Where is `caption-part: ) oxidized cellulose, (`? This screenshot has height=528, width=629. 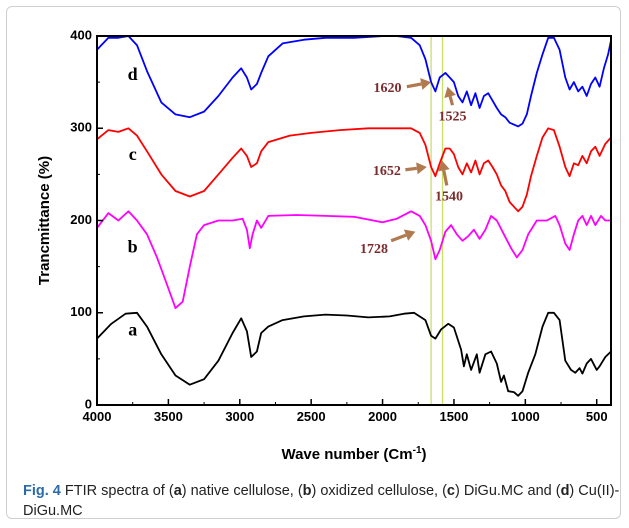
caption-part: ) oxidized cellulose, ( is located at coordinates (379, 491).